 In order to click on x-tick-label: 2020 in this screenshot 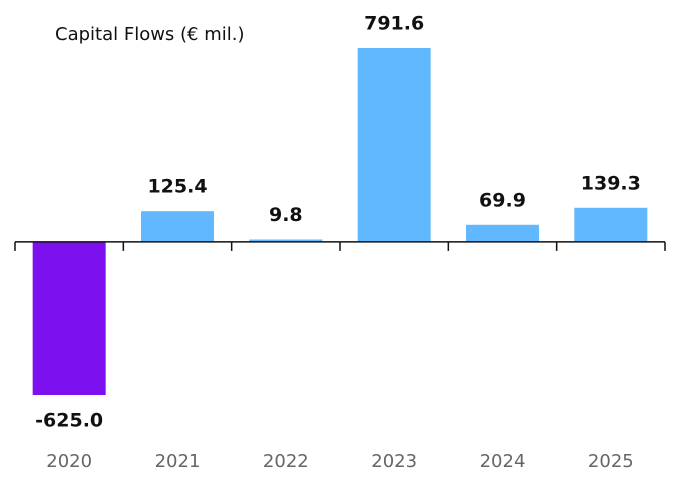, I will do `click(69, 461)`.